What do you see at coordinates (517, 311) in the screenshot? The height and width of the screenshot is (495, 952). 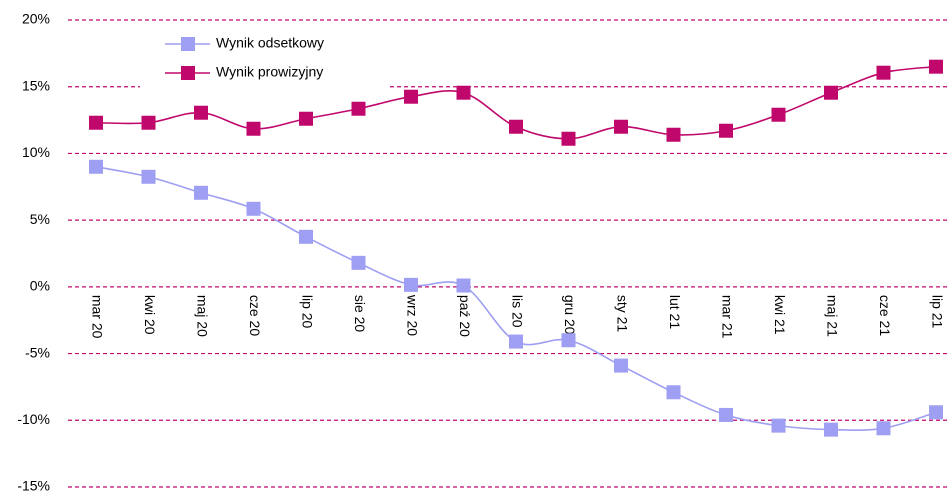 I see `x-tick-label: lis 20` at bounding box center [517, 311].